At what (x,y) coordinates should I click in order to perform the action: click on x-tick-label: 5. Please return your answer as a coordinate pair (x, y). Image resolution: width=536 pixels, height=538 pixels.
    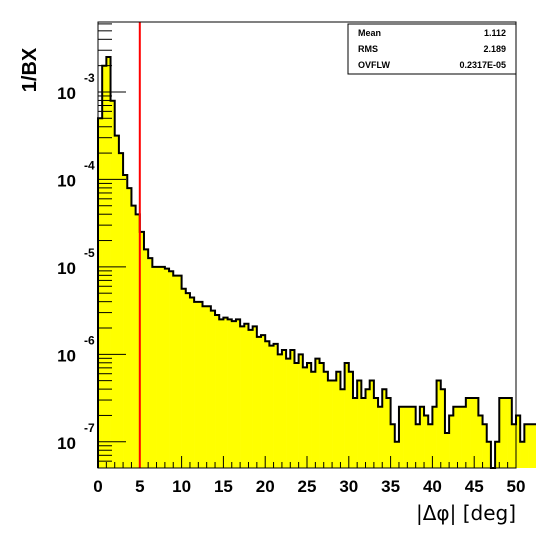
    Looking at the image, I should click on (139, 486).